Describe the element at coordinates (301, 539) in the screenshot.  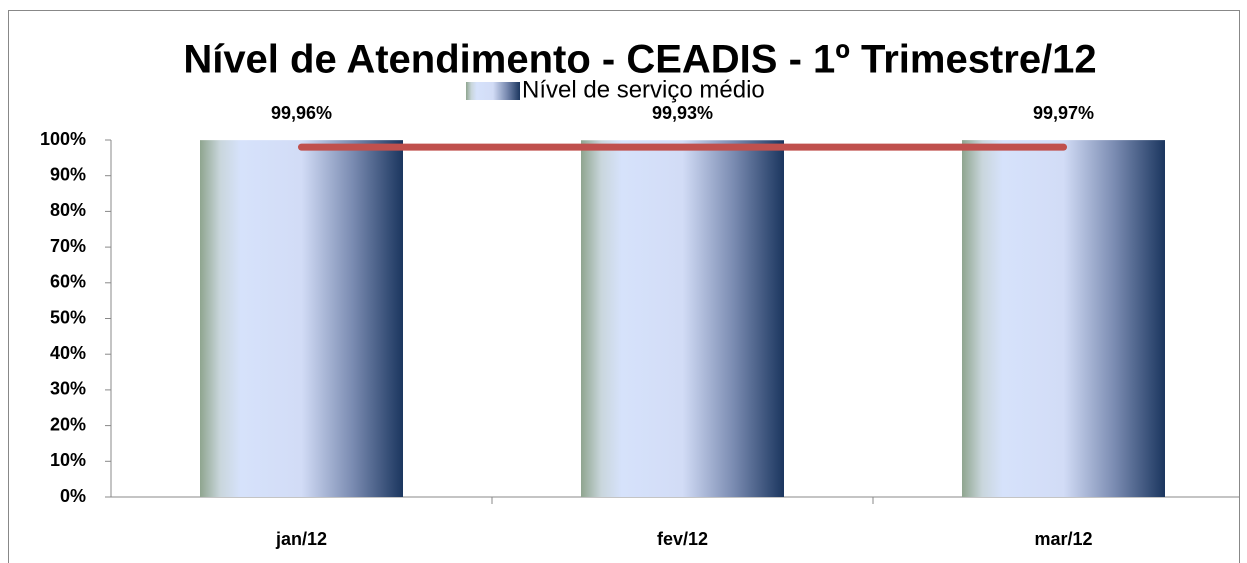
I see `x-tick-label: jan/12` at that location.